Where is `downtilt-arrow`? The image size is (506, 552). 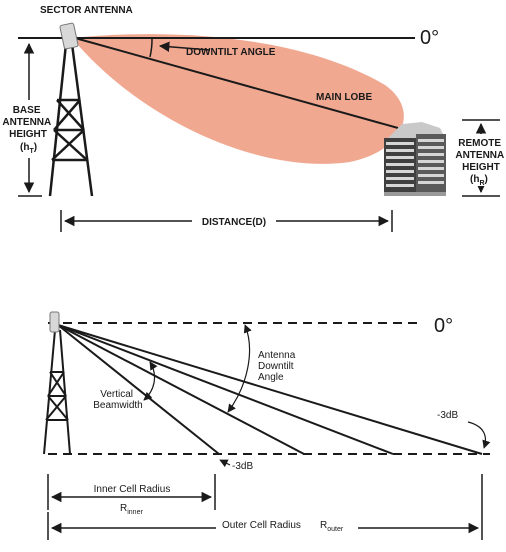
downtilt-arrow is located at coordinates (184, 46).